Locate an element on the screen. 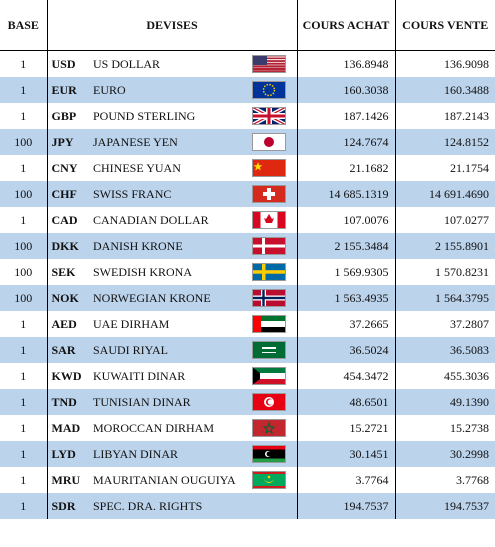  buy-rate-cell: 2 155.3484 is located at coordinates (345, 246).